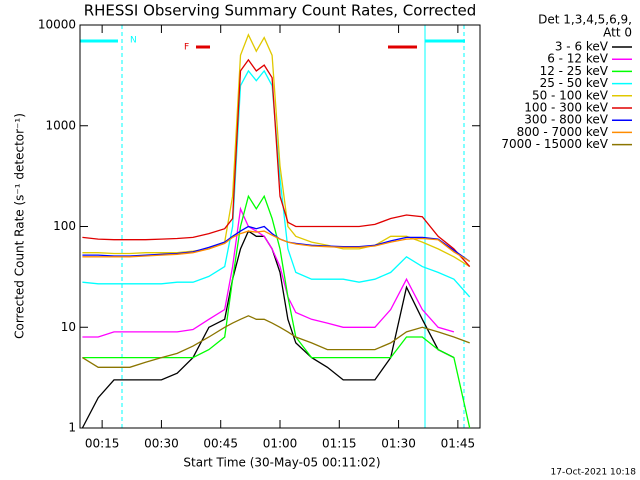 The width and height of the screenshot is (640, 480). Describe the element at coordinates (578, 59) in the screenshot. I see `legend-label: 6 - 12 keV` at that location.